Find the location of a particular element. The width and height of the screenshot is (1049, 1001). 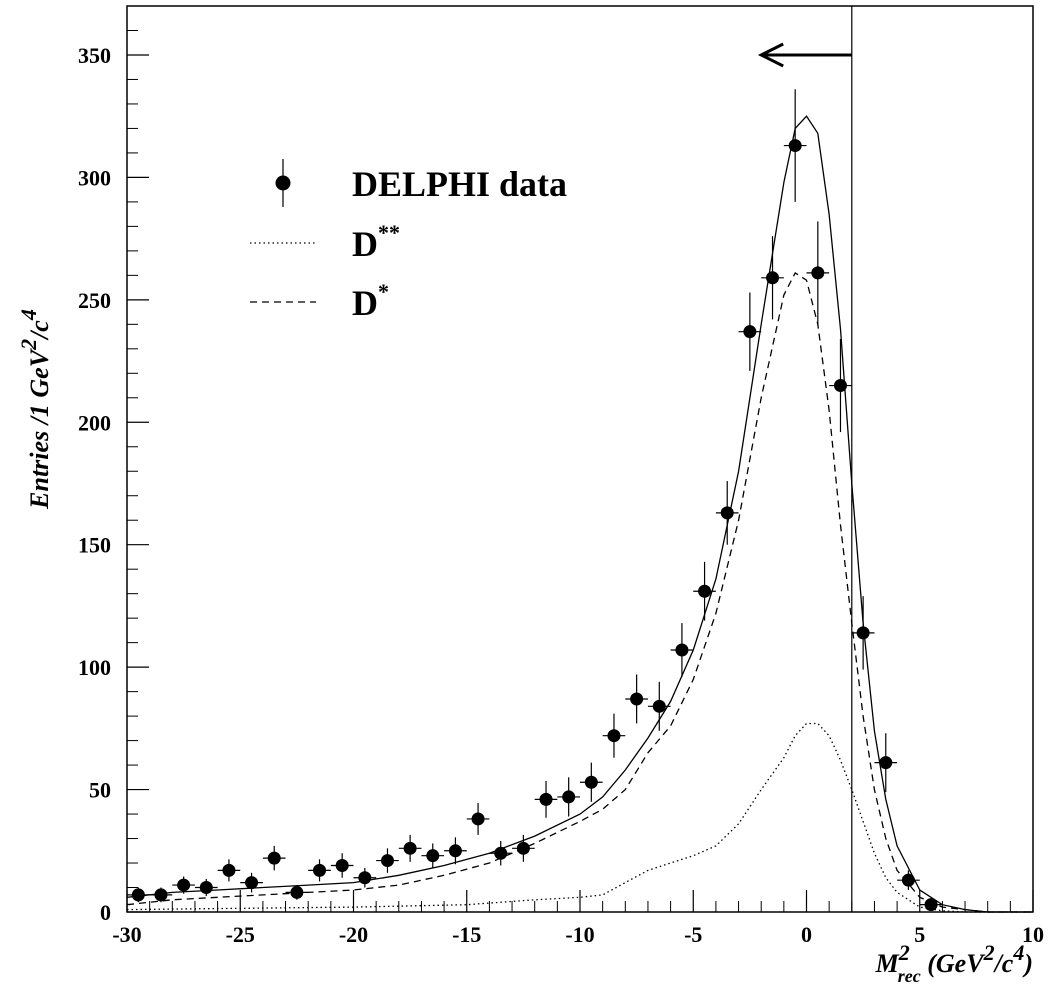

y-tick-label: 350 is located at coordinates (94, 55).